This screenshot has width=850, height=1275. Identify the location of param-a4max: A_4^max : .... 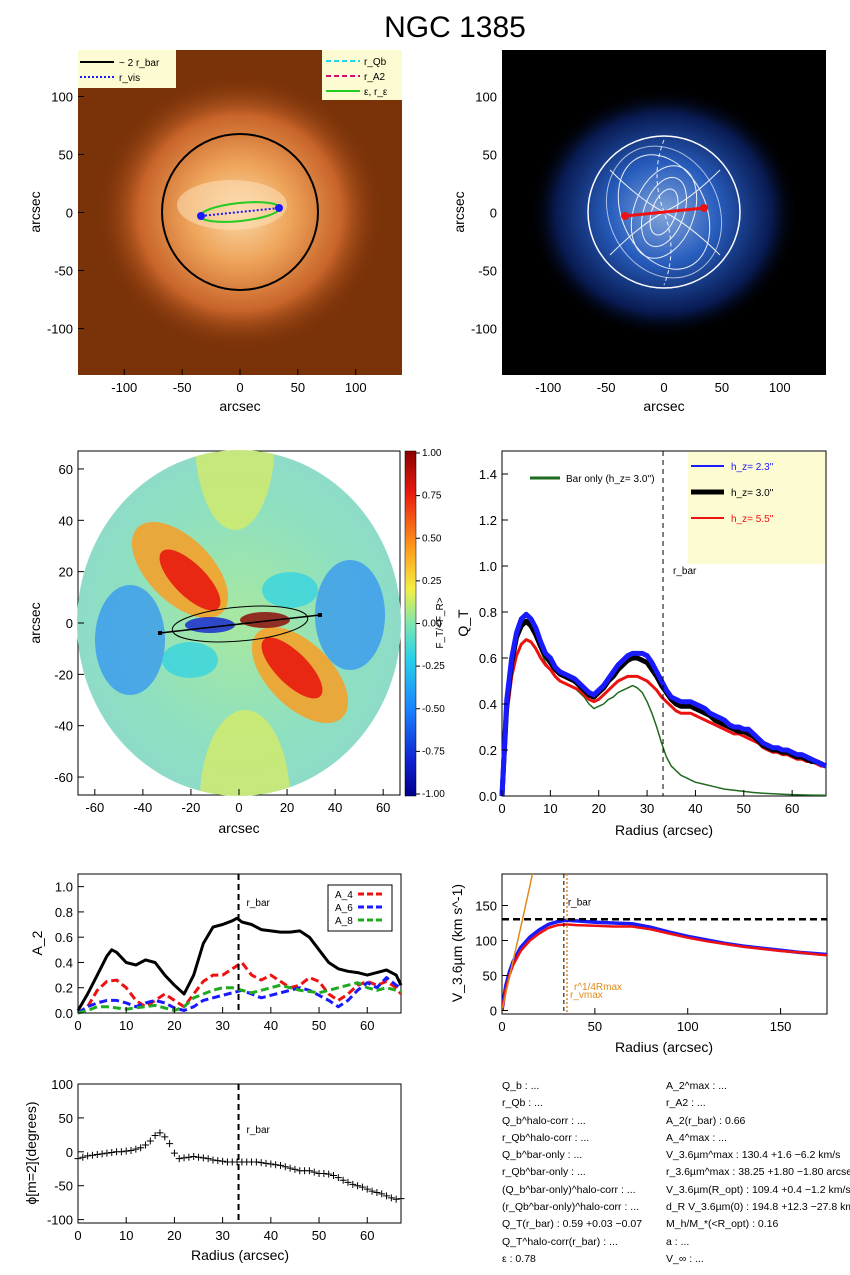
(696, 1137).